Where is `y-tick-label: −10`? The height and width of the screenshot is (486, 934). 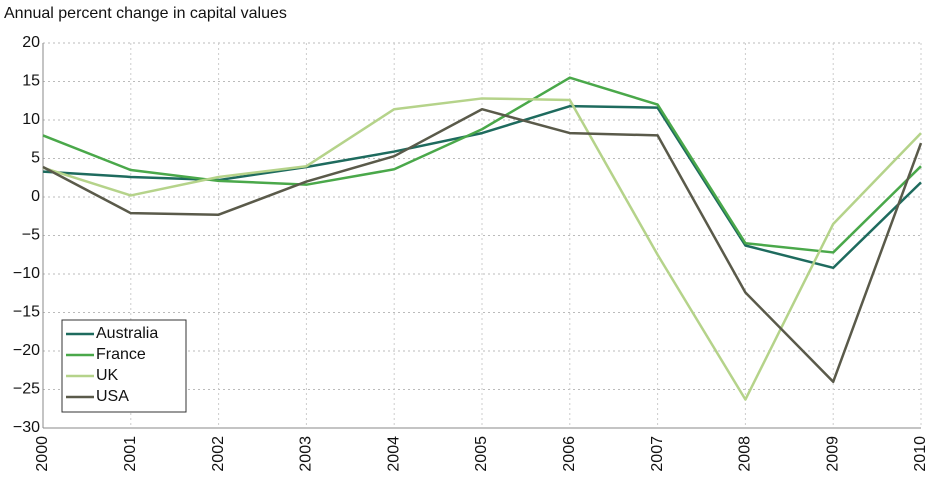
y-tick-label: −10 is located at coordinates (26, 273).